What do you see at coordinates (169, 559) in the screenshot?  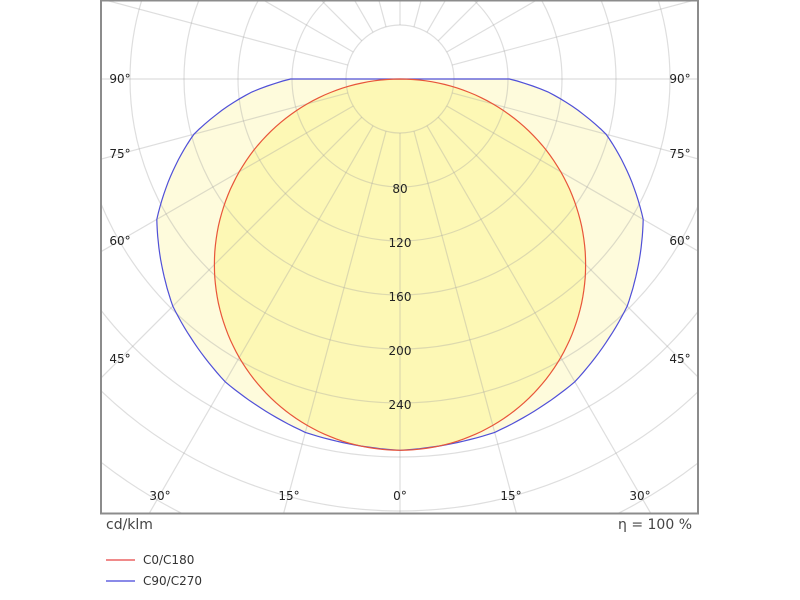 I see `legend-label: C0/C180` at bounding box center [169, 559].